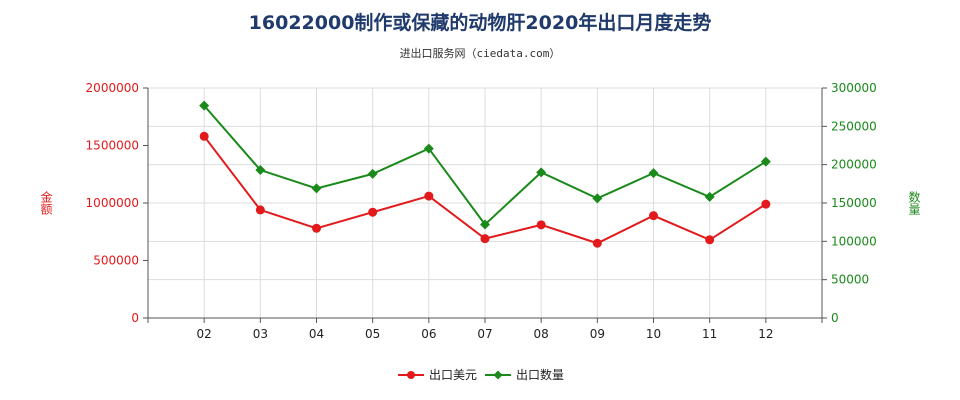 Image resolution: width=960 pixels, height=400 pixels. What do you see at coordinates (112, 146) in the screenshot?
I see `left-tick-label: 1500000` at bounding box center [112, 146].